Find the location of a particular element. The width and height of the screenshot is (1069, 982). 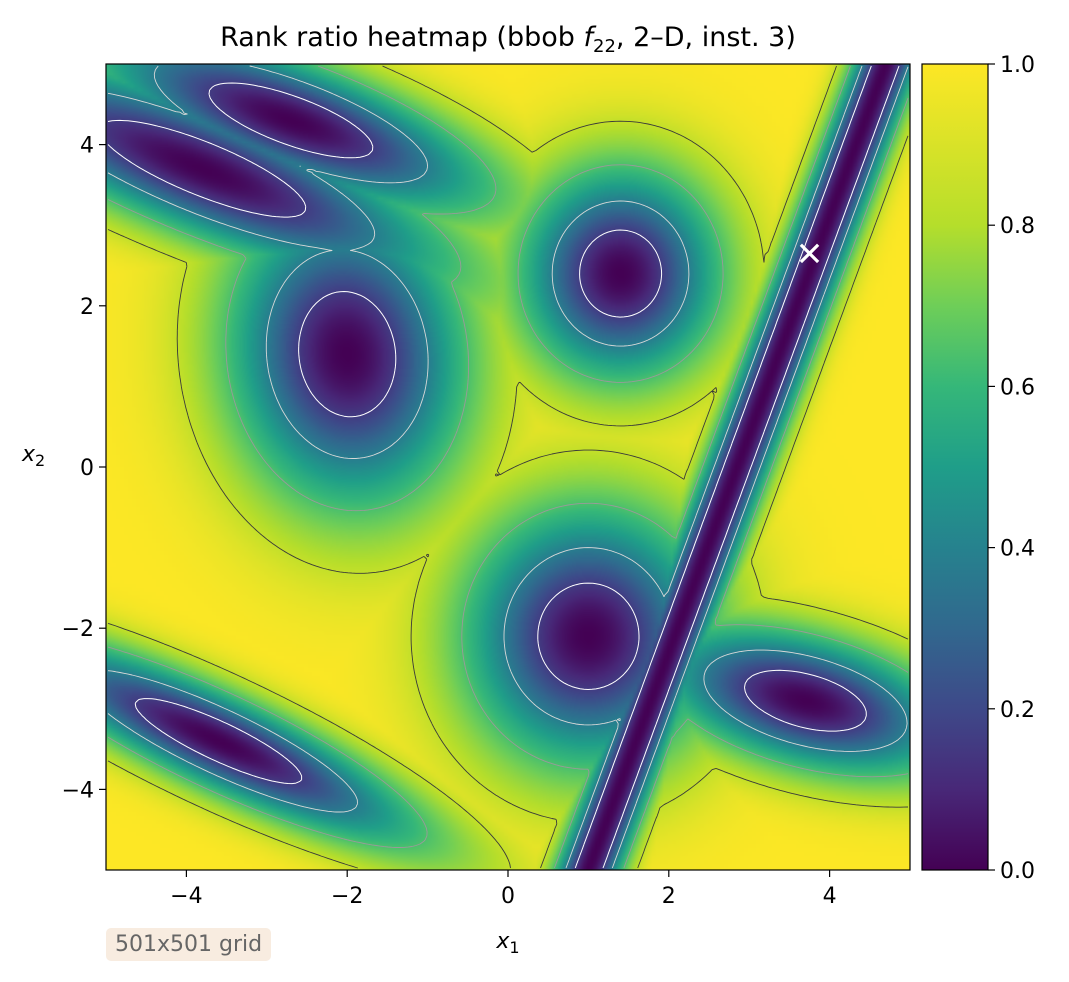

x-tick-label: −4 is located at coordinates (186, 896).